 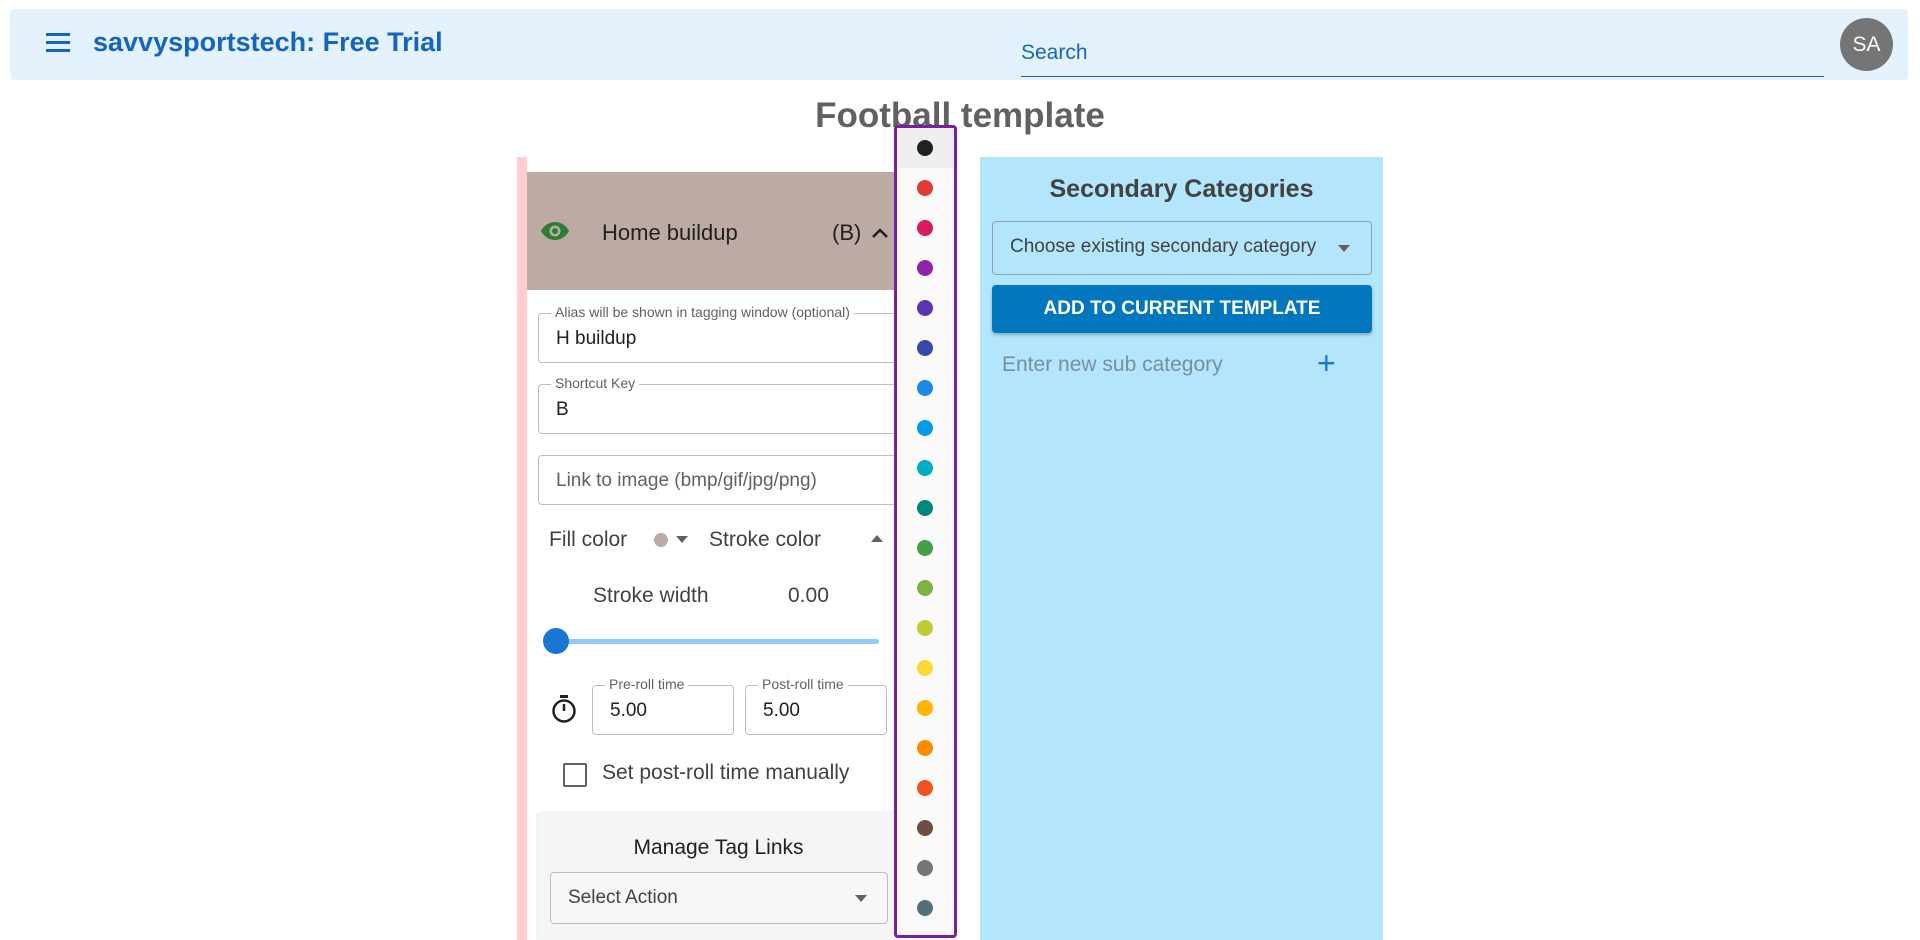 I want to click on category-header: Home buildup (B), so click(x=713, y=231).